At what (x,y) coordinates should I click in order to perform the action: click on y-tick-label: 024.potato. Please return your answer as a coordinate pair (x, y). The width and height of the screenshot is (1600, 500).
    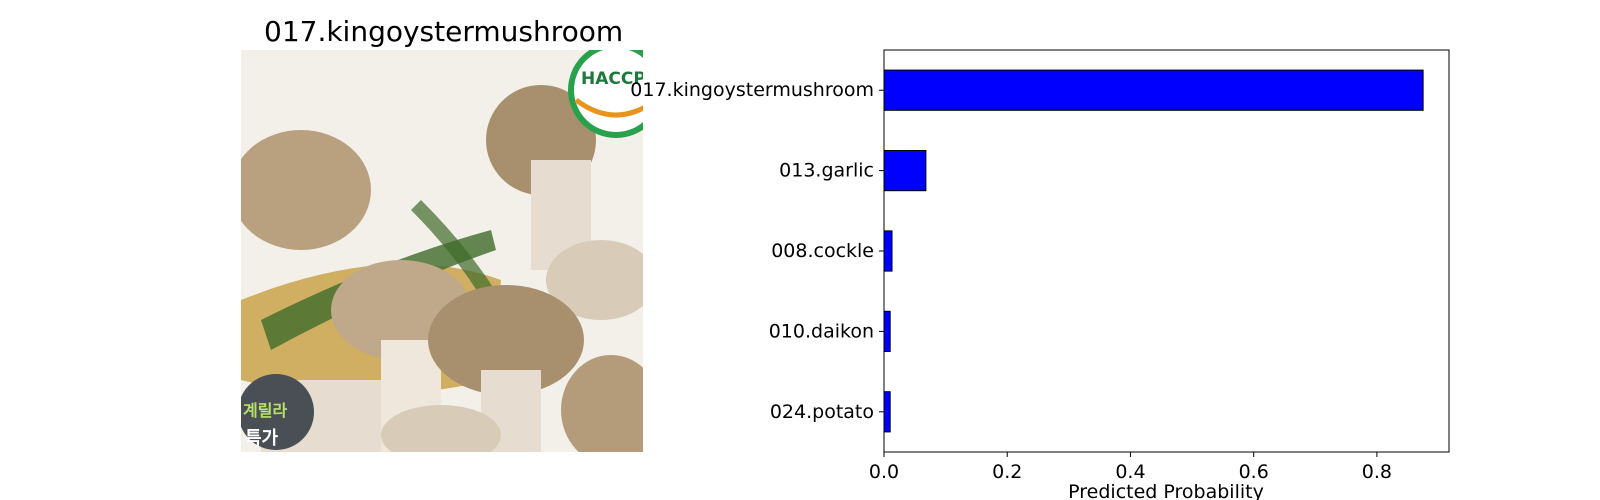
    Looking at the image, I should click on (822, 412).